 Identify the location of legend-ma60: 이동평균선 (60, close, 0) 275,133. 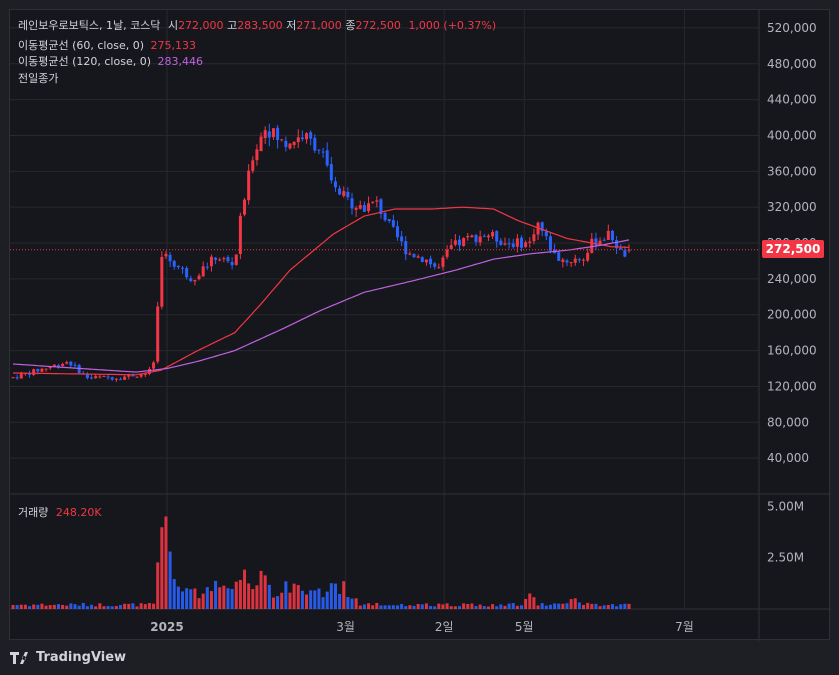
(107, 45).